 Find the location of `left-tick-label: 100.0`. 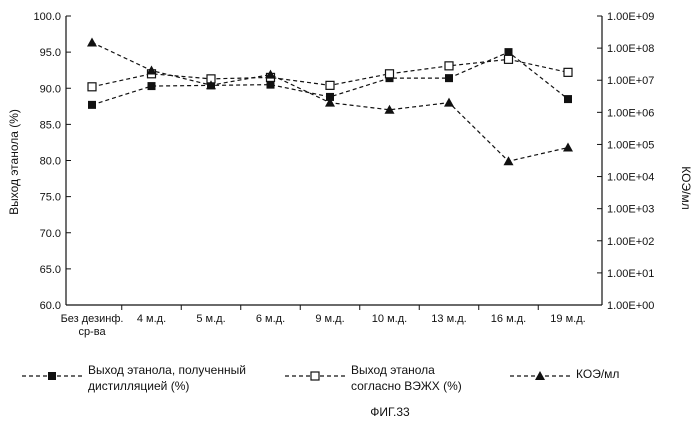

left-tick-label: 100.0 is located at coordinates (47, 17).